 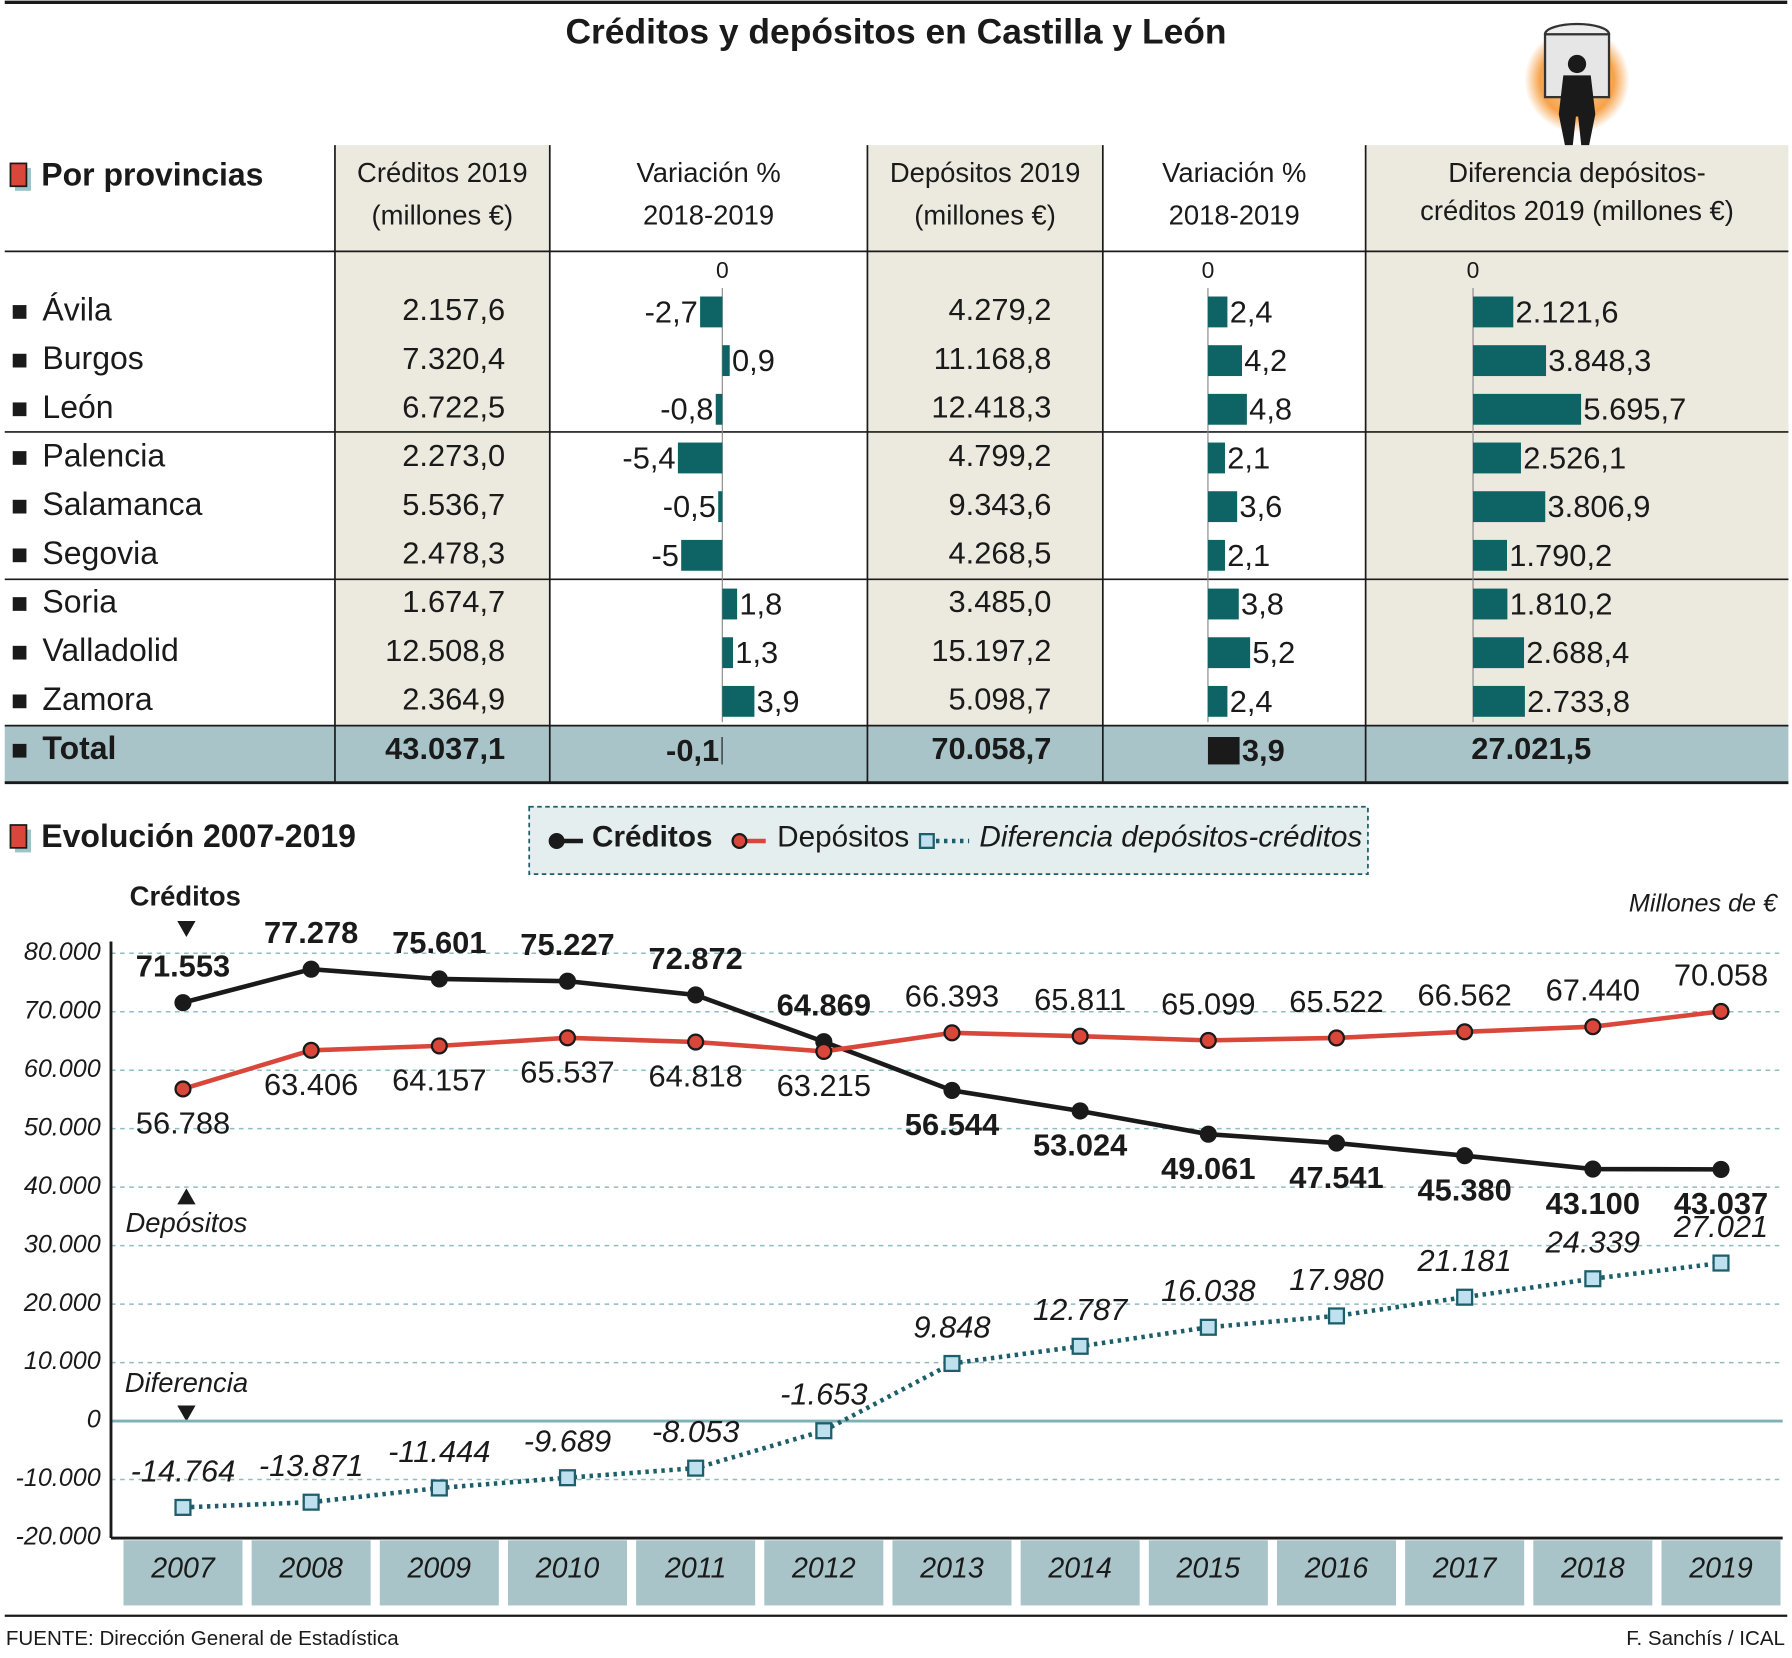 What do you see at coordinates (453, 699) in the screenshot?
I see `cell: 2.364,9` at bounding box center [453, 699].